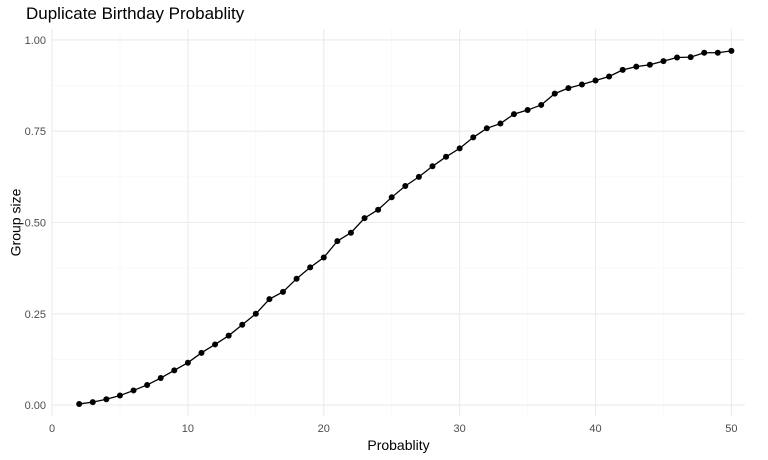 The width and height of the screenshot is (768, 460). I want to click on x-tick-label: 0, so click(52, 429).